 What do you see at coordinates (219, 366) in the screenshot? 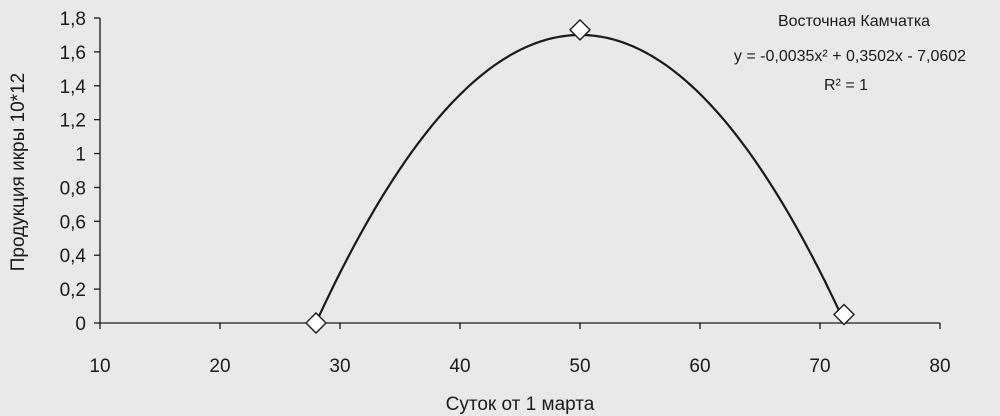
I see `x-tick-label: 20` at bounding box center [219, 366].